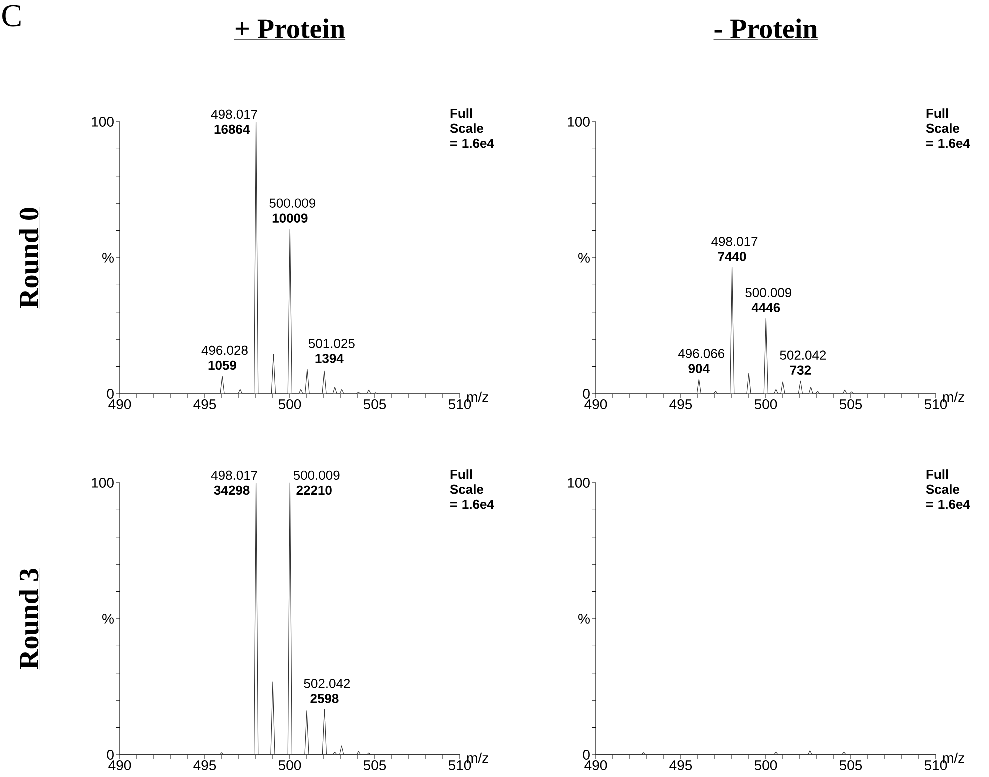 This screenshot has height=777, width=989. Describe the element at coordinates (803, 362) in the screenshot. I see `annotation: 502.042 732` at that location.